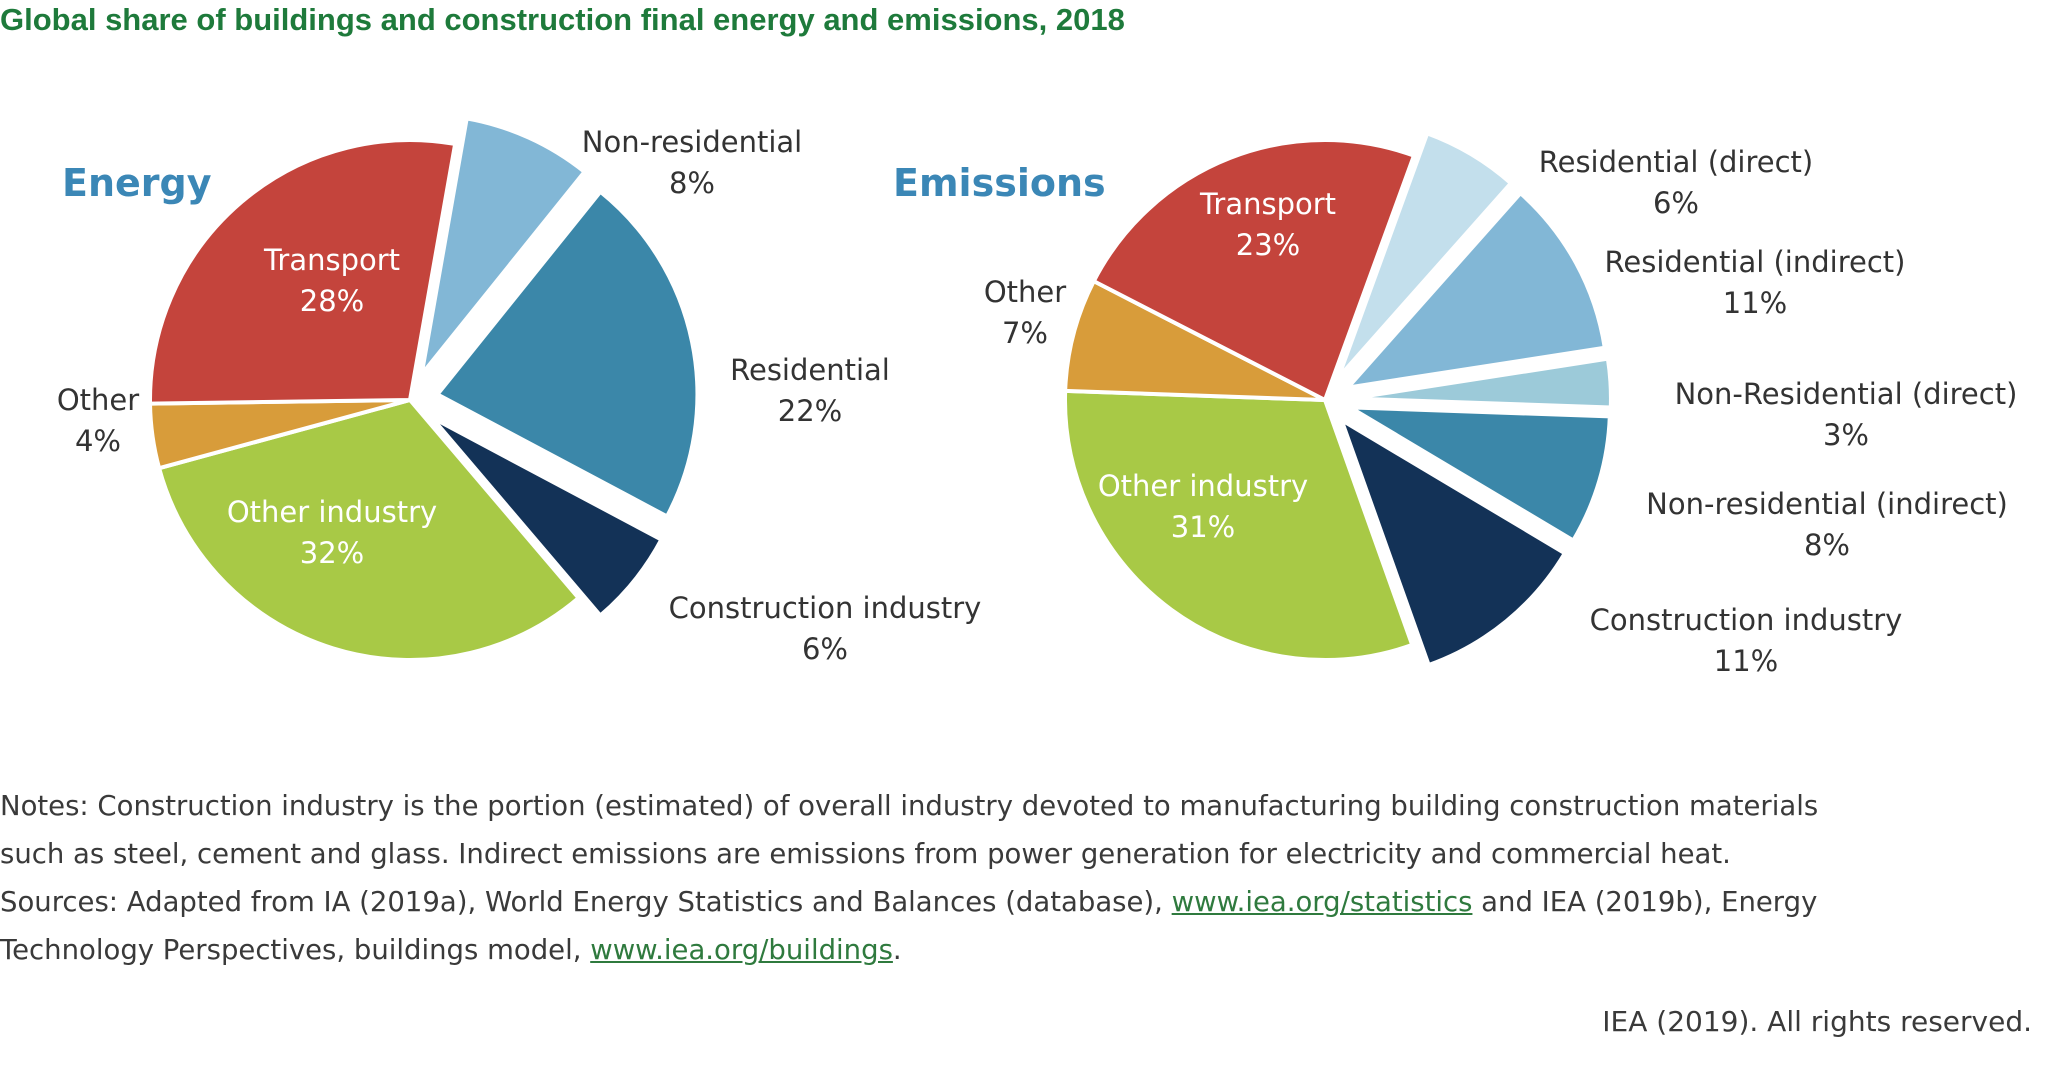 Image resolution: width=2048 pixels, height=1080 pixels. I want to click on emissions-label-other: Other, so click(1025, 292).